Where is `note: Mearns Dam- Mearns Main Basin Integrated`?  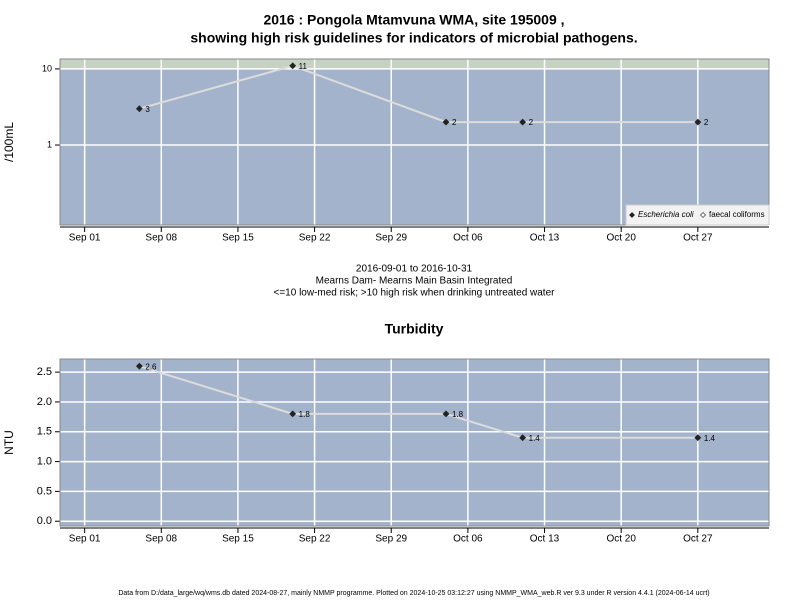
note: Mearns Dam- Mearns Main Basin Integrated is located at coordinates (414, 281).